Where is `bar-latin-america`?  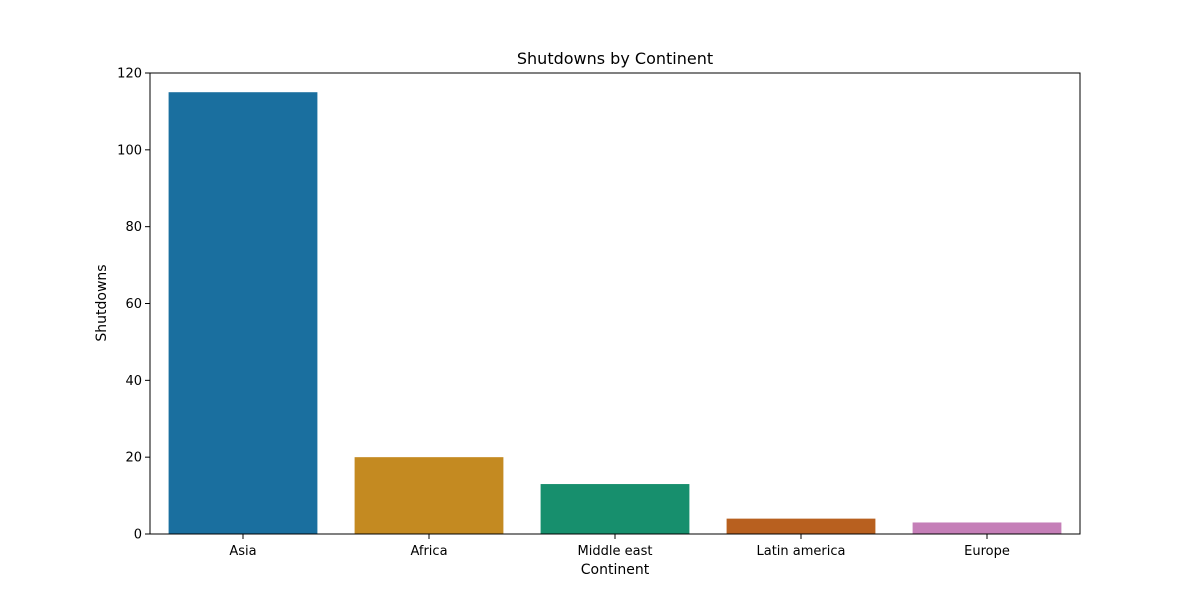
bar-latin-america is located at coordinates (801, 526).